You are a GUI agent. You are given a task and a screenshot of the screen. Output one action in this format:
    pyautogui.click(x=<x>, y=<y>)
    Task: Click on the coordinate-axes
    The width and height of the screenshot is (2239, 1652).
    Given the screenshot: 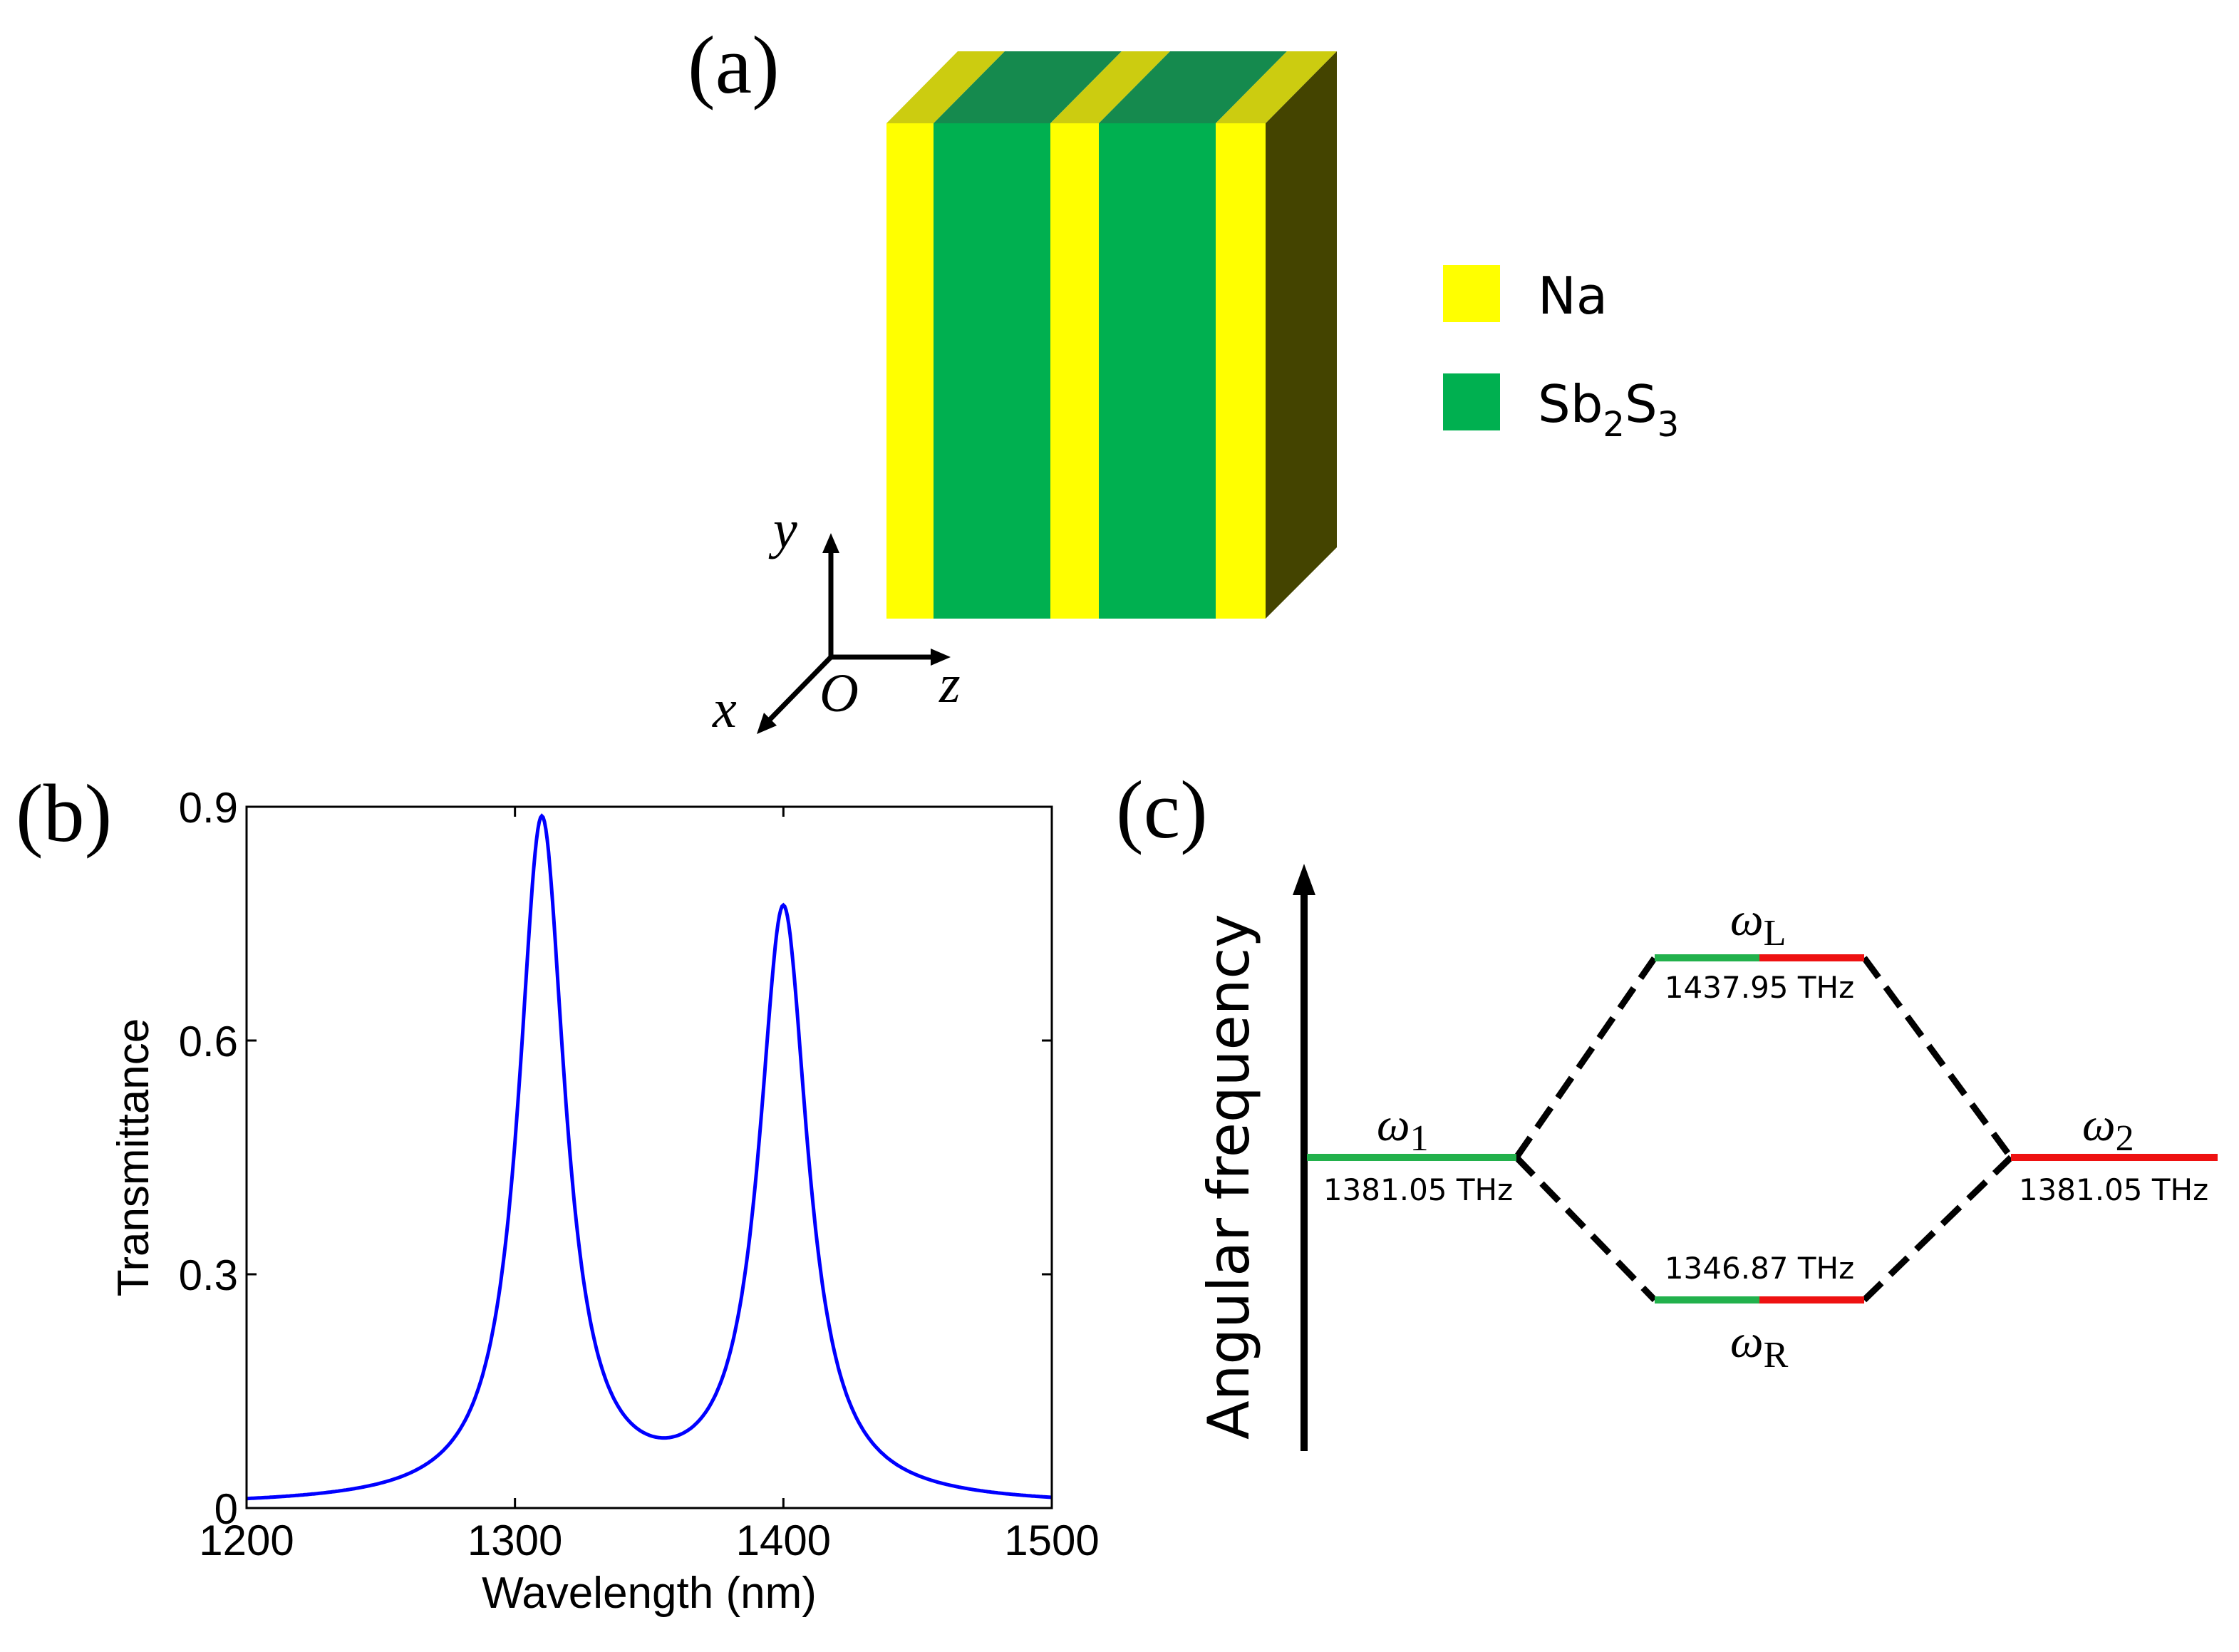 What is the action you would take?
    pyautogui.click(x=854, y=633)
    